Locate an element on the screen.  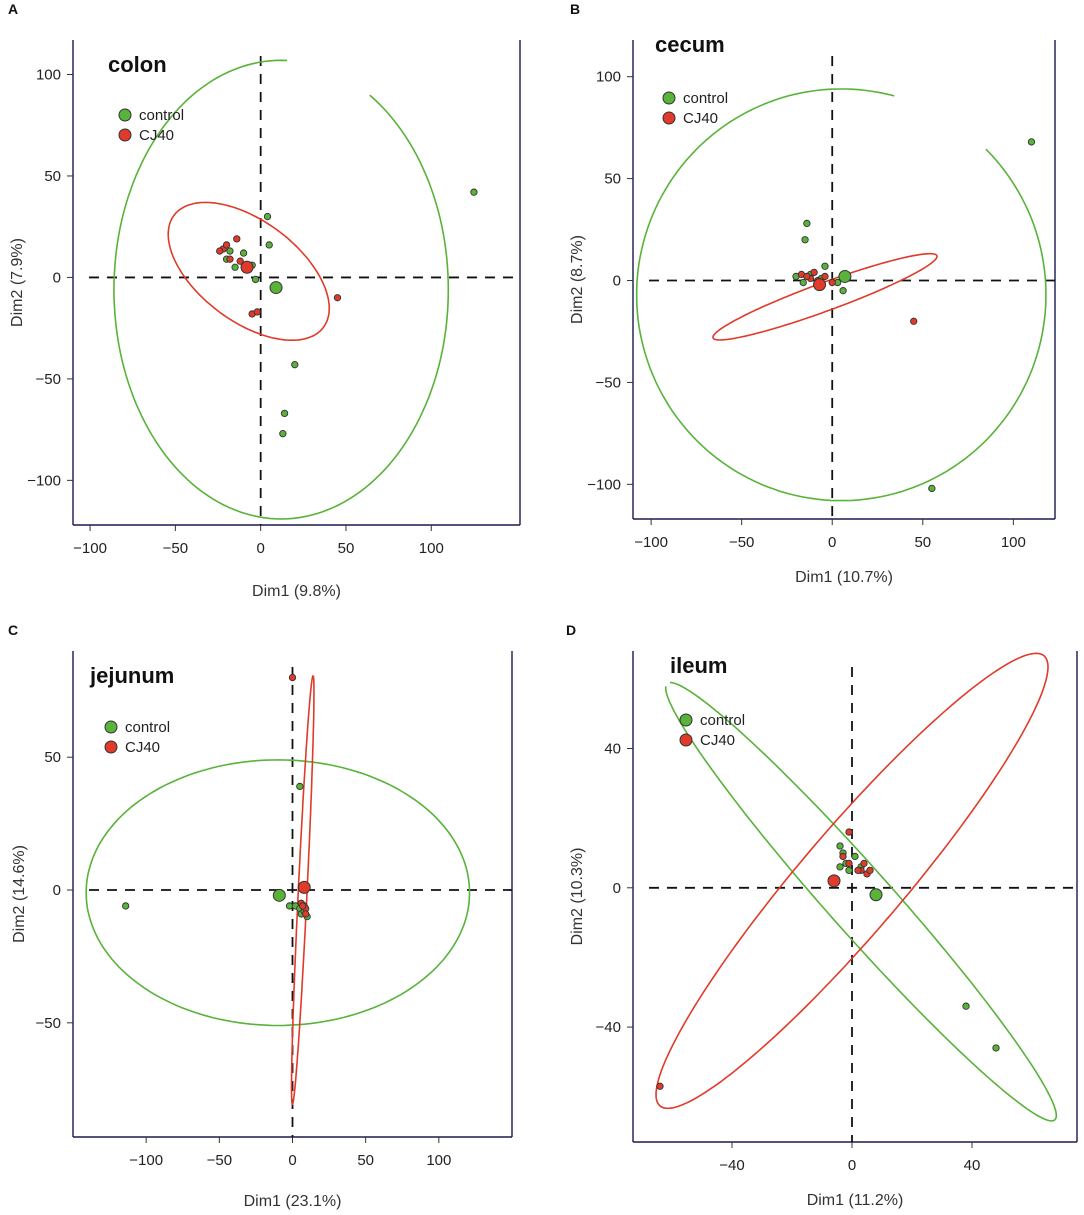
y-axis-label: Dim2 (10.3%) is located at coordinates (577, 897).